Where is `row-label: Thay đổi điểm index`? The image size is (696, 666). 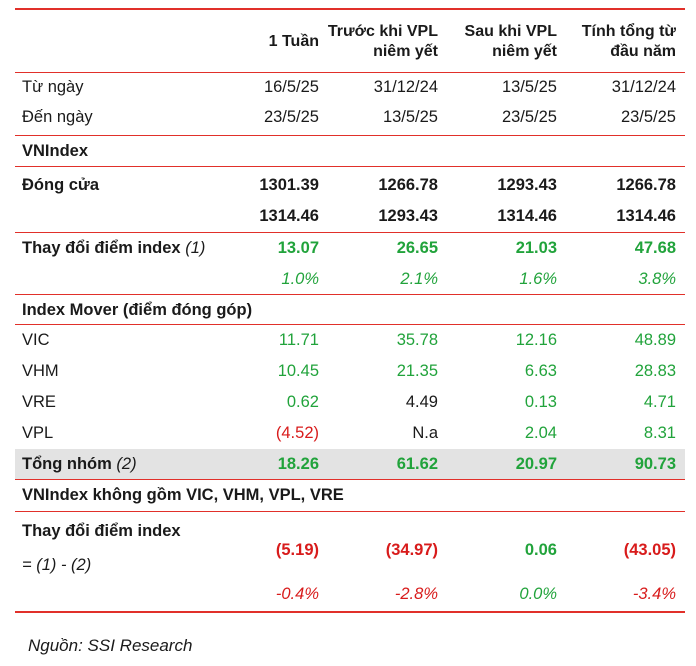 row-label: Thay đổi điểm index is located at coordinates (101, 531).